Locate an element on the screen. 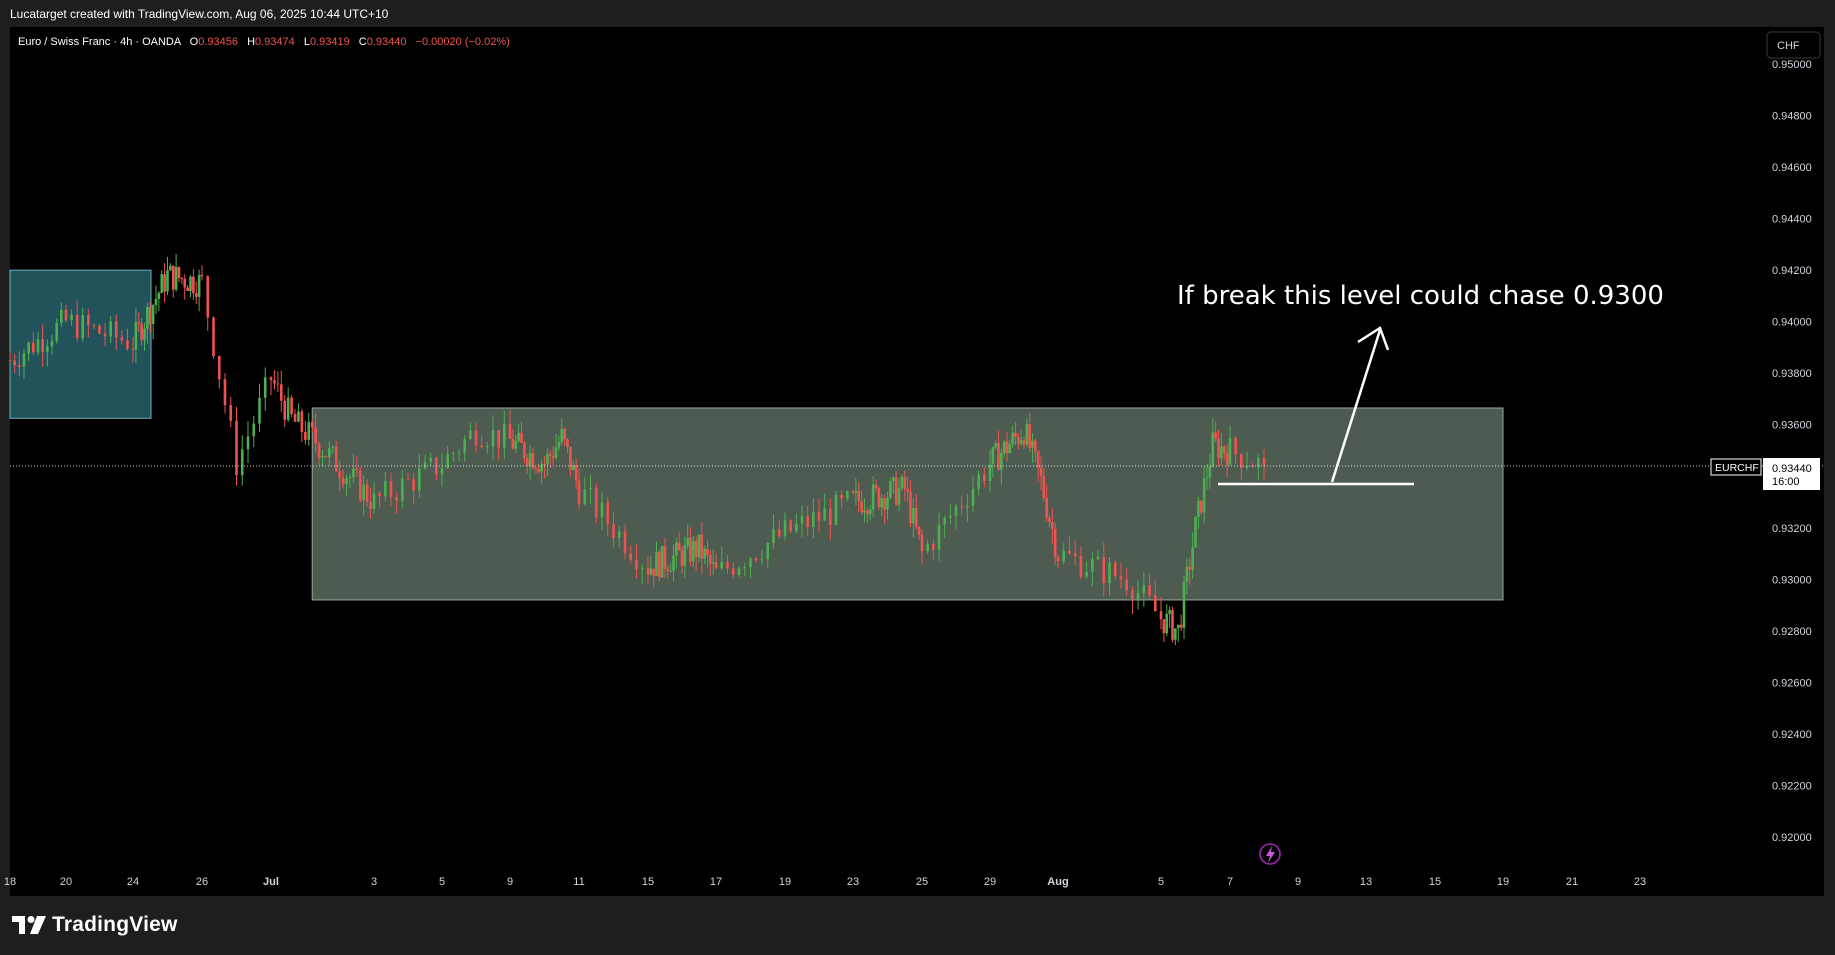  x-tick-label: 20 is located at coordinates (66, 882).